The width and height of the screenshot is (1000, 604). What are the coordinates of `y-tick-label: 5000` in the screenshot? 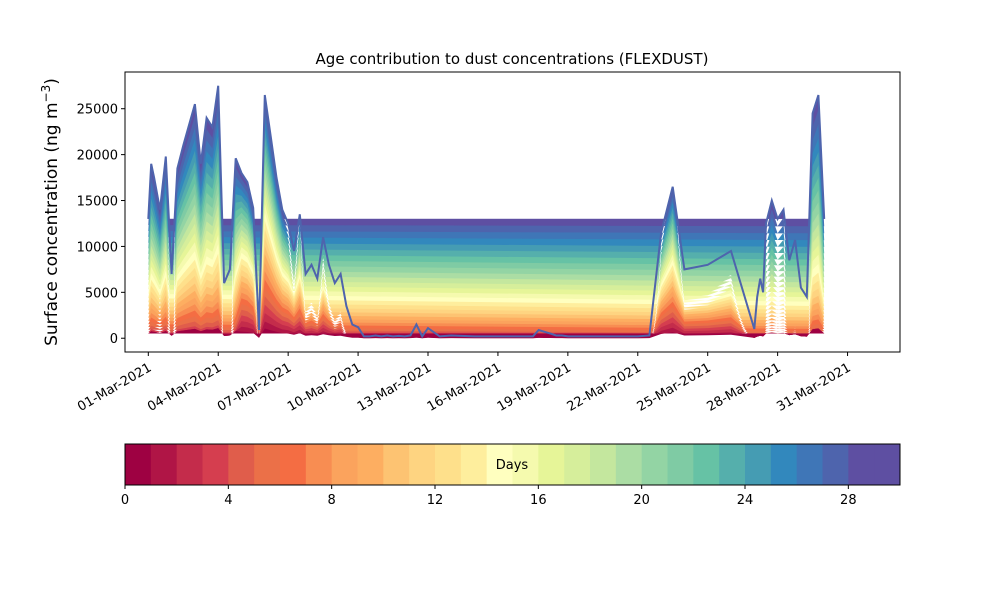 It's located at (101, 293).